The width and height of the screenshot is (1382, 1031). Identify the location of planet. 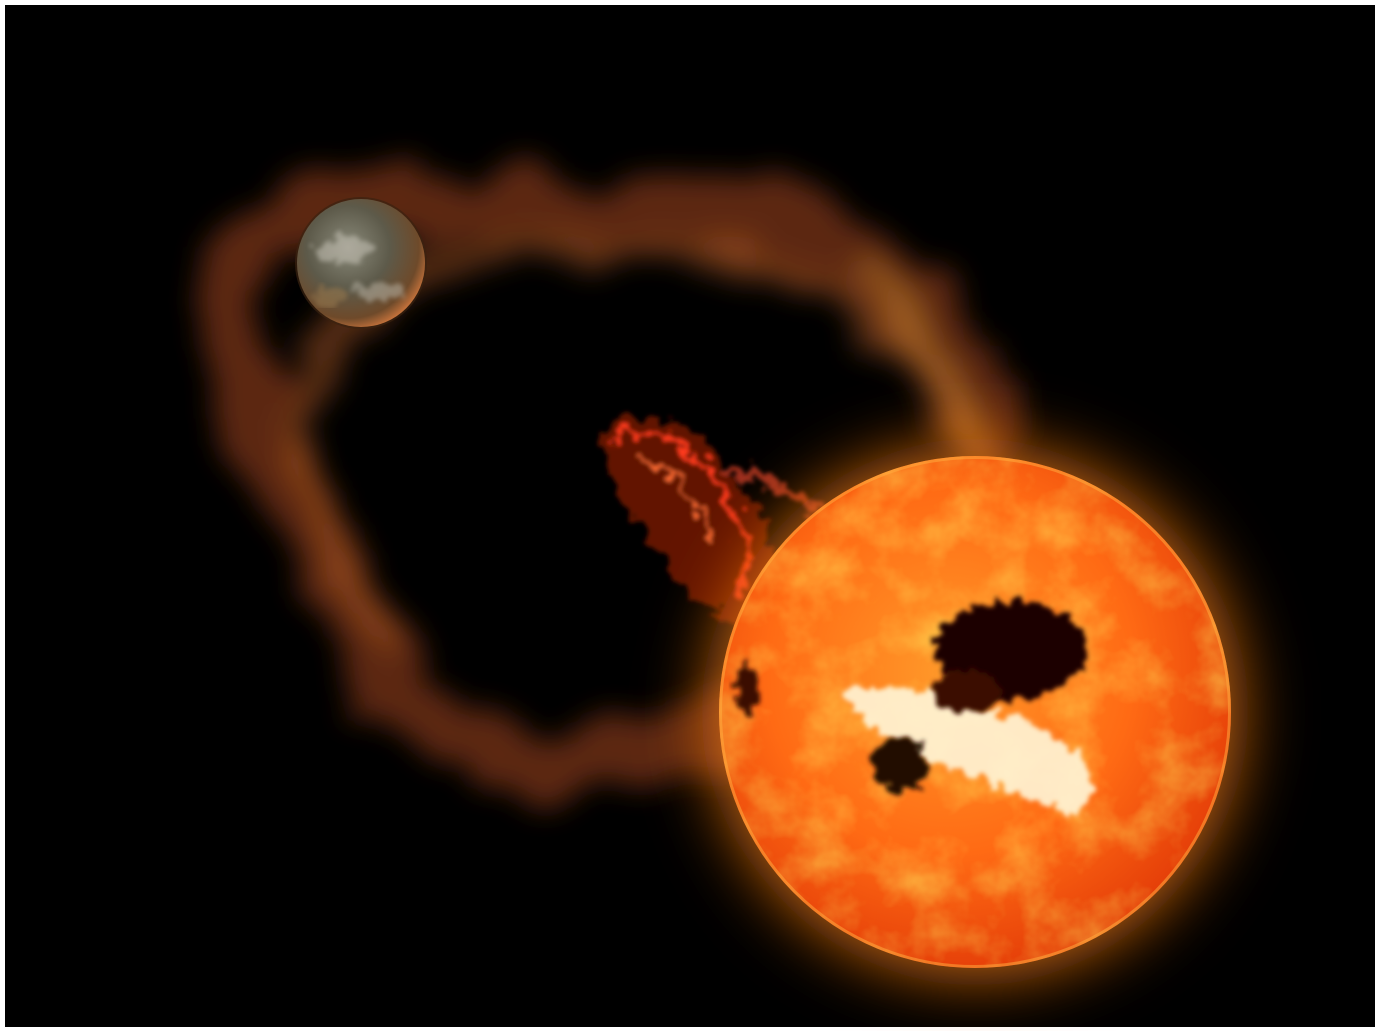
(361, 263).